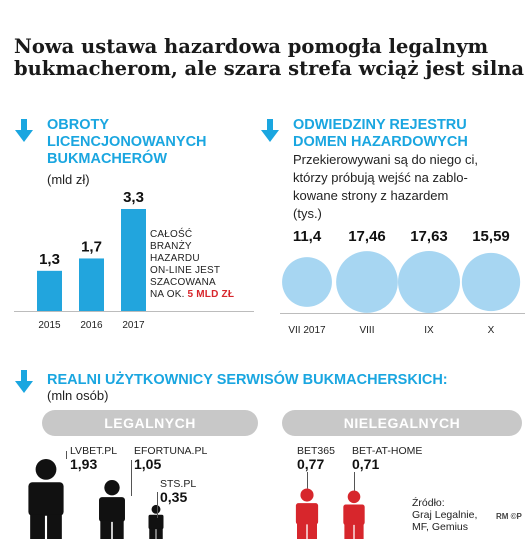 Image resolution: width=532 pixels, height=545 pixels. I want to click on person-value-label: 0,71, so click(365, 464).